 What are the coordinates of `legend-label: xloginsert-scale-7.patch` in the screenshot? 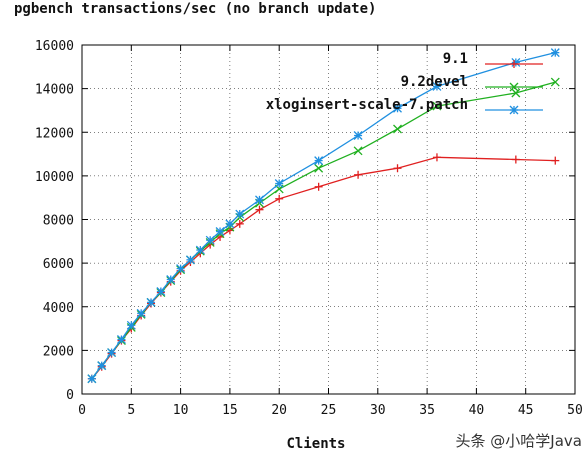 It's located at (367, 105).